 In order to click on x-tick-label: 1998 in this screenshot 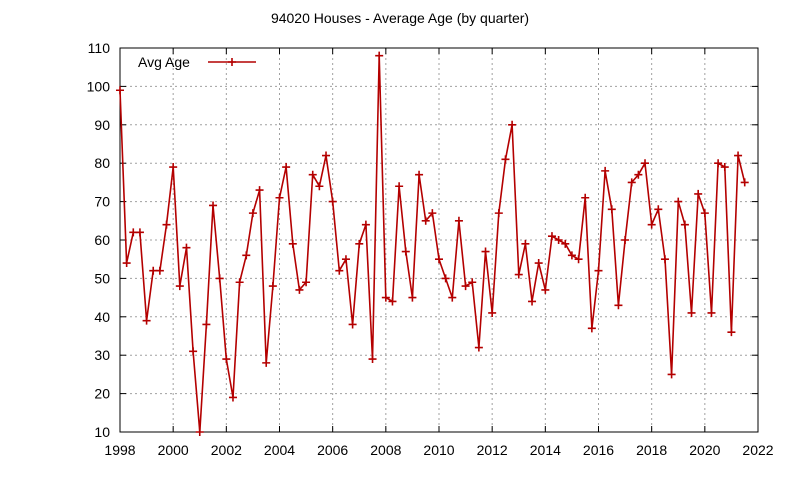, I will do `click(119, 450)`.